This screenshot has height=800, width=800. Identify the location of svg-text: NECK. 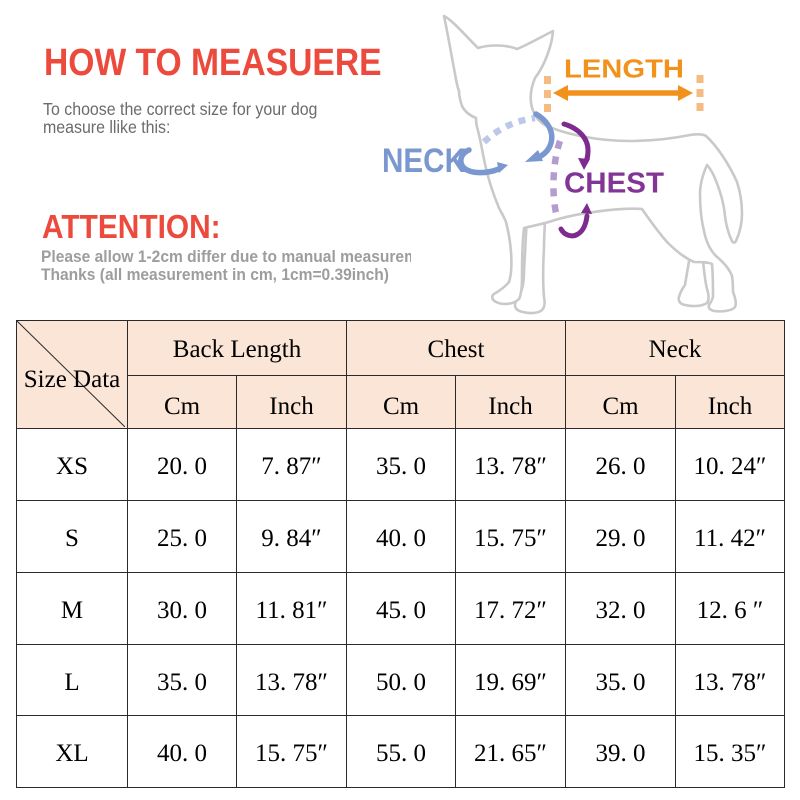
(424, 161).